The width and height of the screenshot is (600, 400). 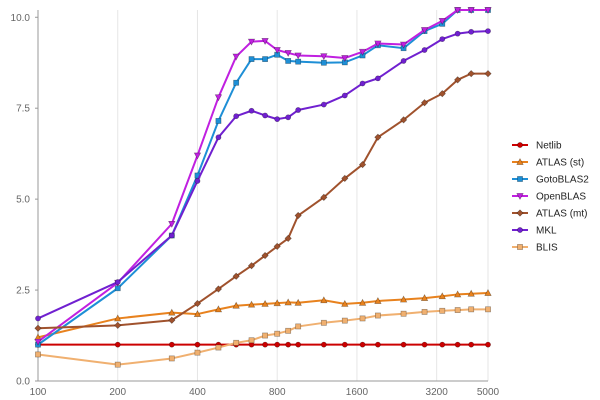 I want to click on legend-item: BLIS, so click(x=535, y=248).